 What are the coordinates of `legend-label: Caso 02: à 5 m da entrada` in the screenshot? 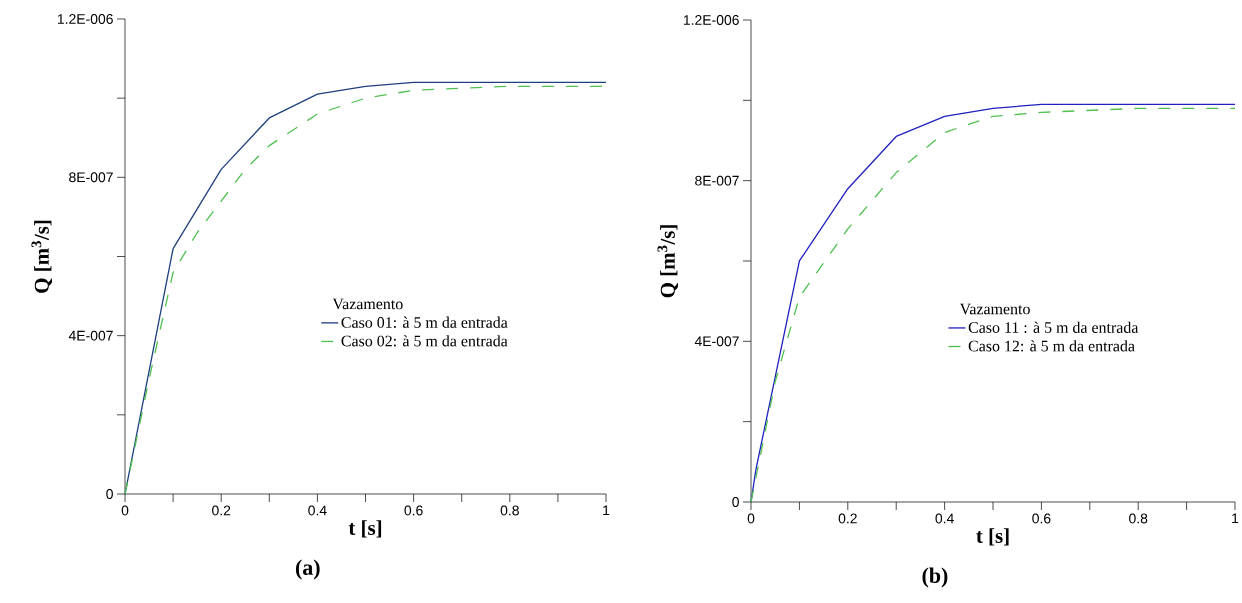 It's located at (424, 341).